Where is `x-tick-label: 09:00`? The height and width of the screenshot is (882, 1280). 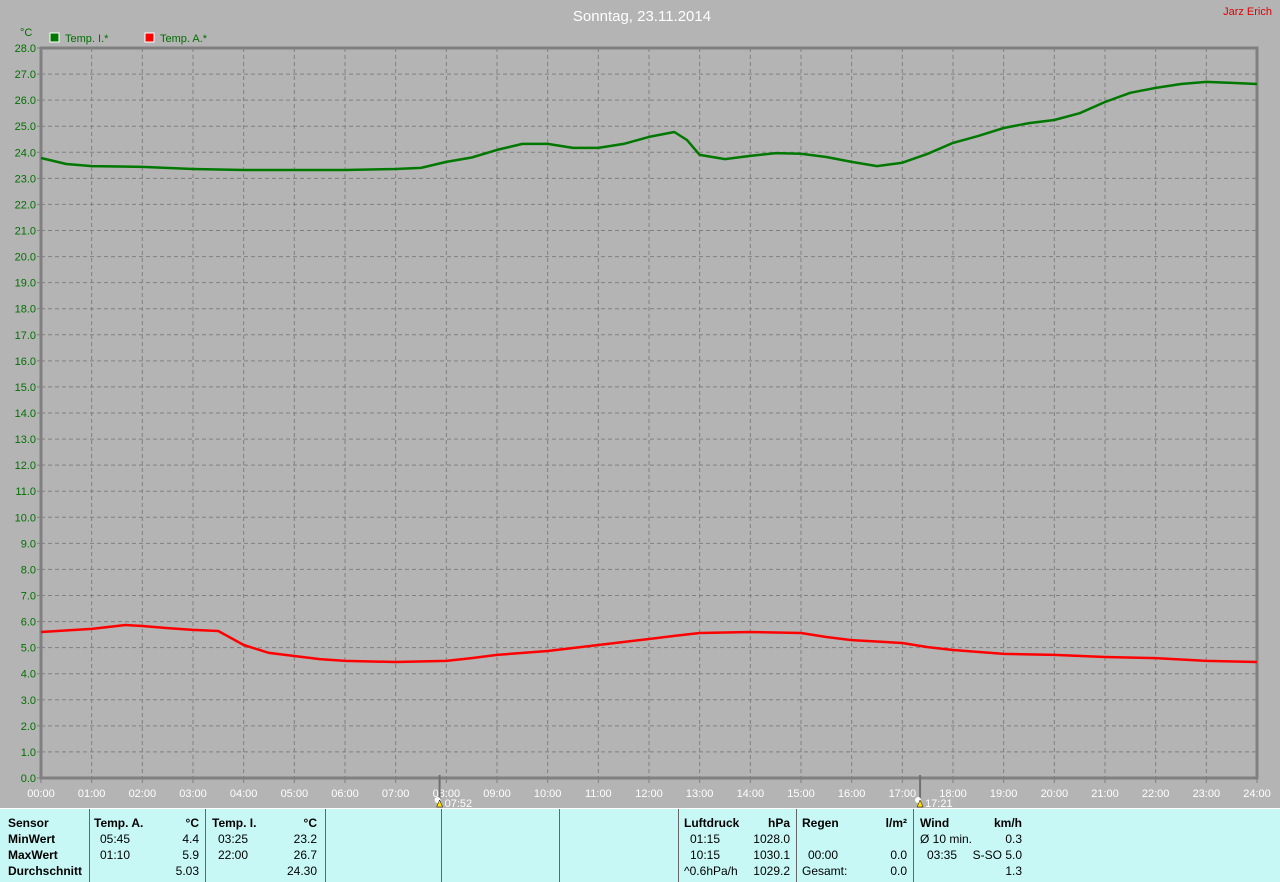 x-tick-label: 09:00 is located at coordinates (497, 794).